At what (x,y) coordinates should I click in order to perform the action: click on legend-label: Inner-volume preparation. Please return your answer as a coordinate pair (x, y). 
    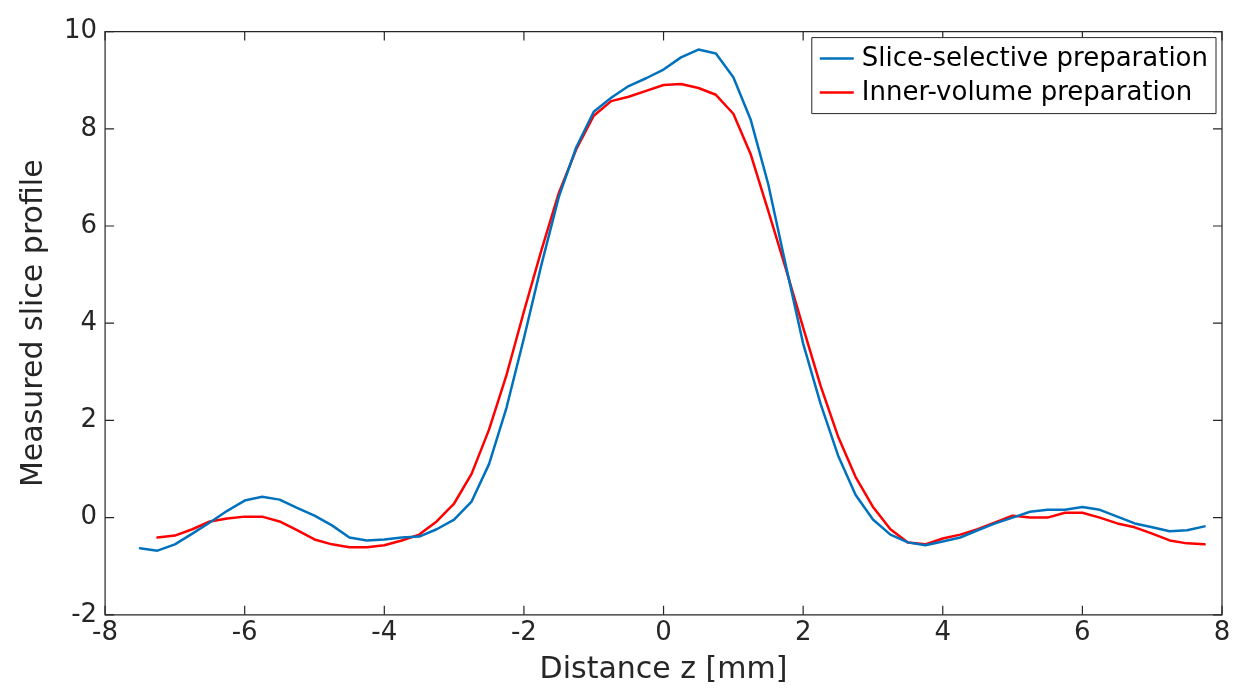
    Looking at the image, I should click on (1027, 91).